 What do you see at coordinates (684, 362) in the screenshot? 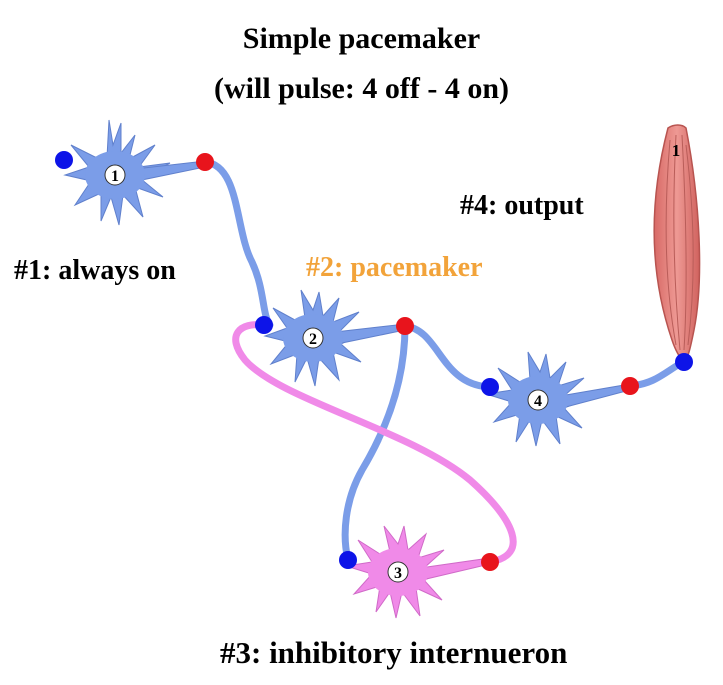
I see `input-terminal-muscle` at bounding box center [684, 362].